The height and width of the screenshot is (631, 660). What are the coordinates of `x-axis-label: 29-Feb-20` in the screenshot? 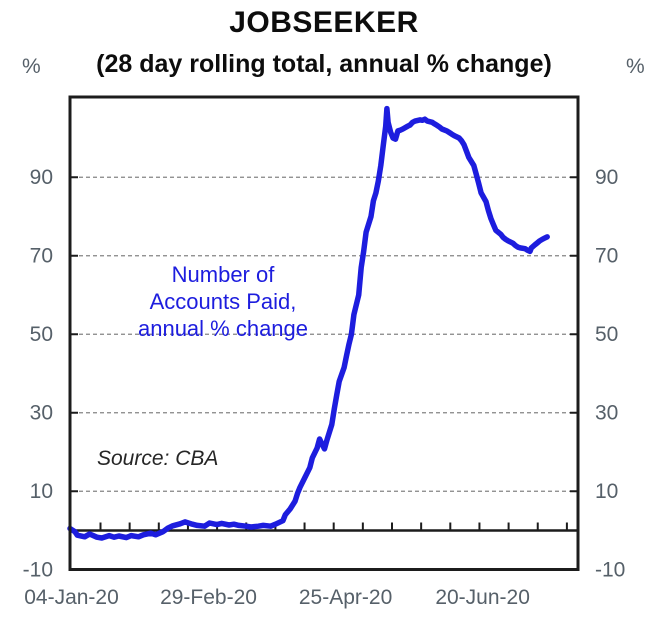 It's located at (208, 597).